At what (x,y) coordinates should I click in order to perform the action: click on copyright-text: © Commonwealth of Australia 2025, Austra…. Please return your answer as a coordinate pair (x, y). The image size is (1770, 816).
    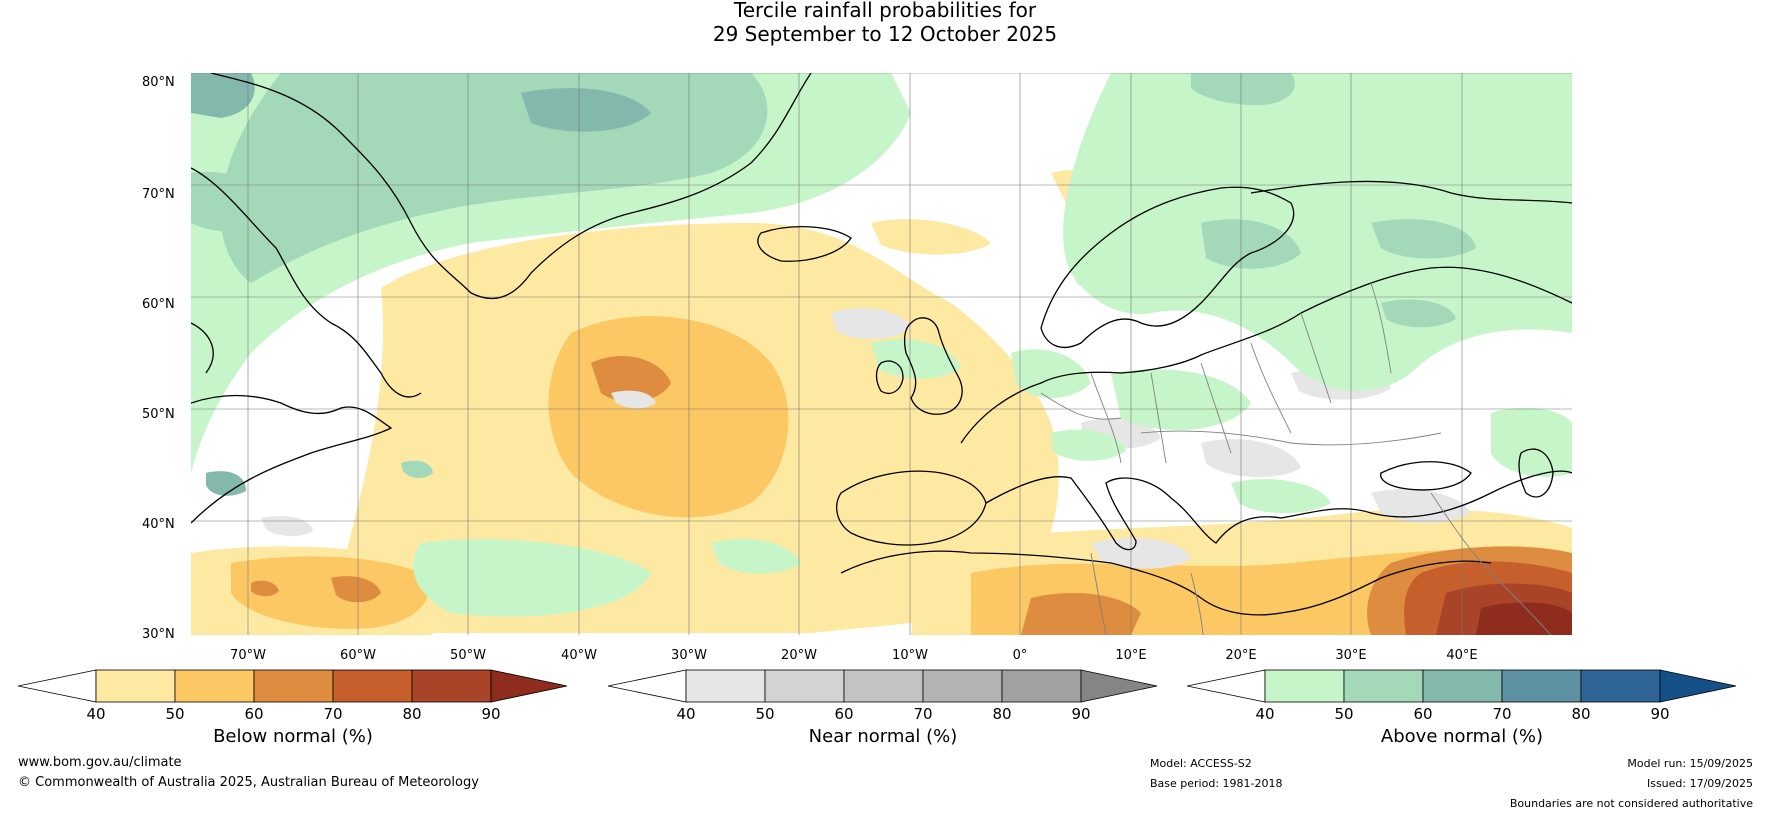
    Looking at the image, I should click on (248, 782).